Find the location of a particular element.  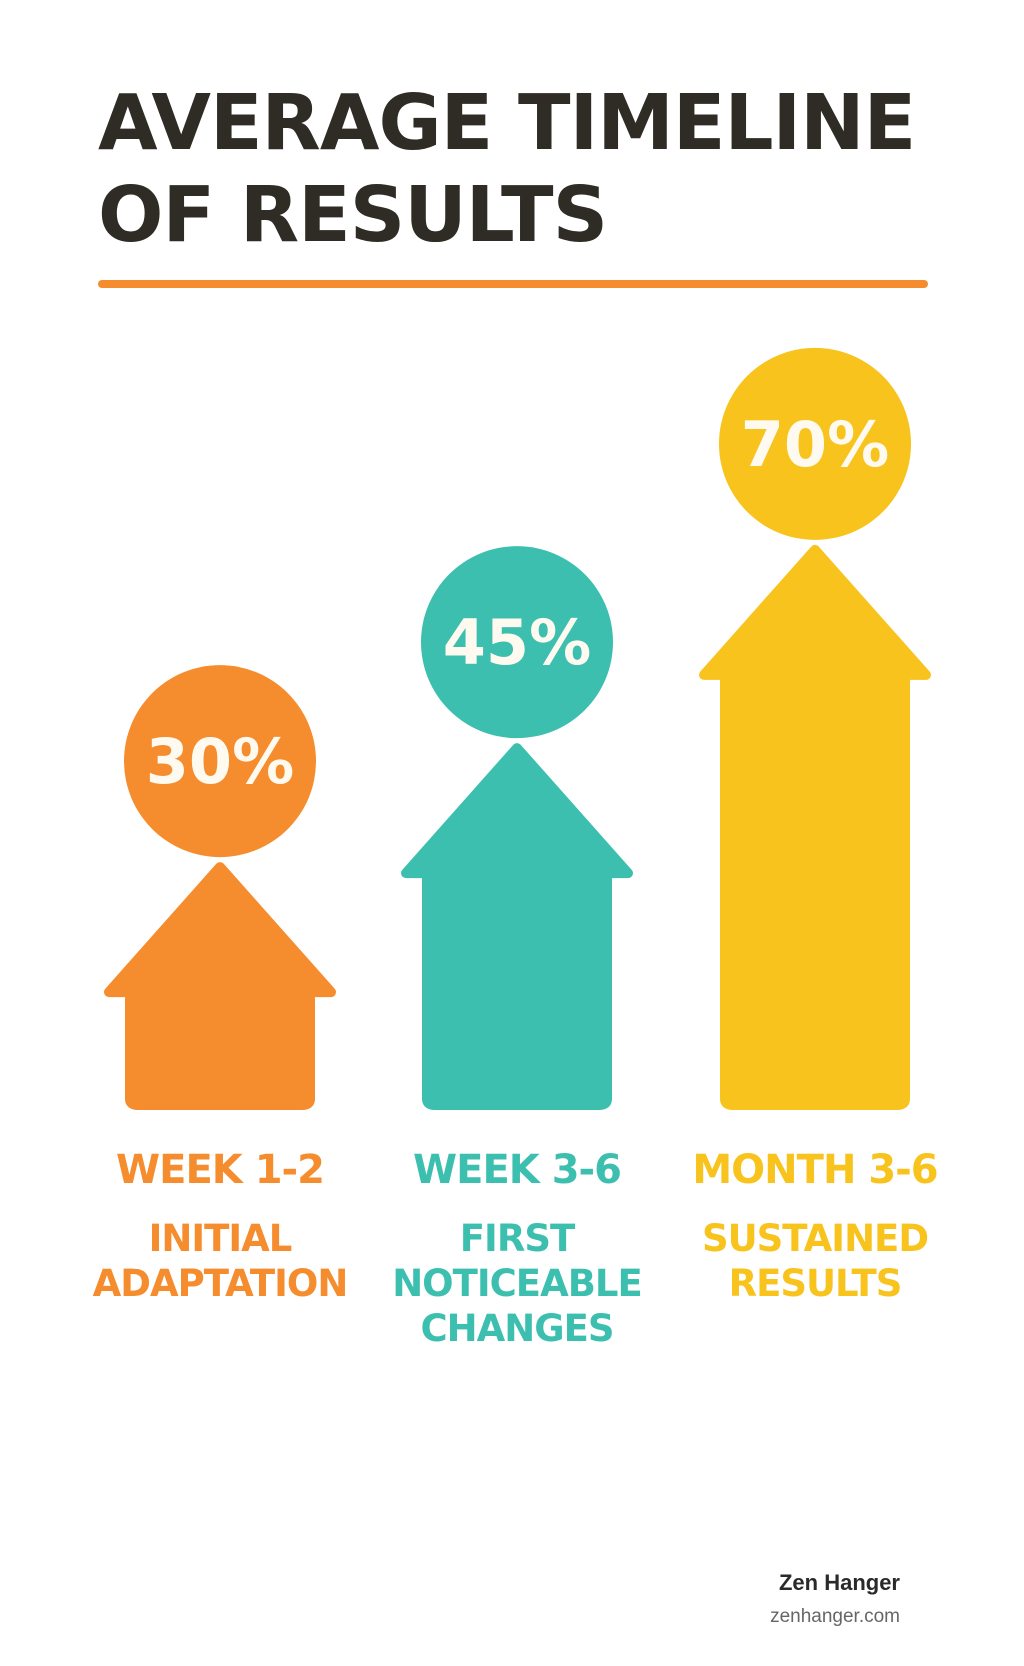

page-title: AVERAGE TIMELINE OF RESULTS is located at coordinates (507, 169).